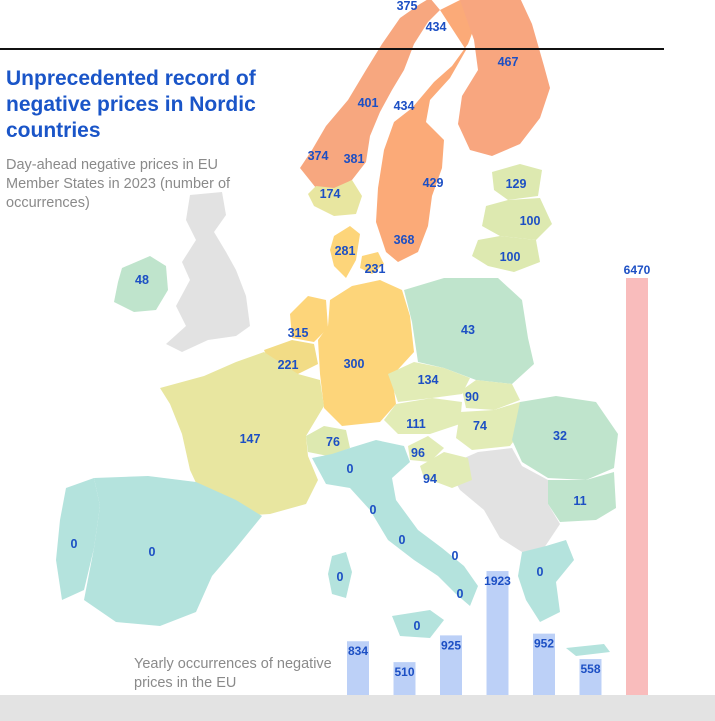  Describe the element at coordinates (579, 501) in the screenshot. I see `country-value-BG: 11` at that location.